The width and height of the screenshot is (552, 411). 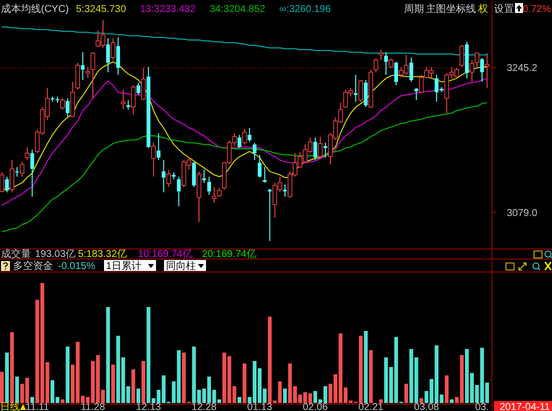 What do you see at coordinates (371, 406) in the screenshot?
I see `x-tick-label: 02.21` at bounding box center [371, 406].